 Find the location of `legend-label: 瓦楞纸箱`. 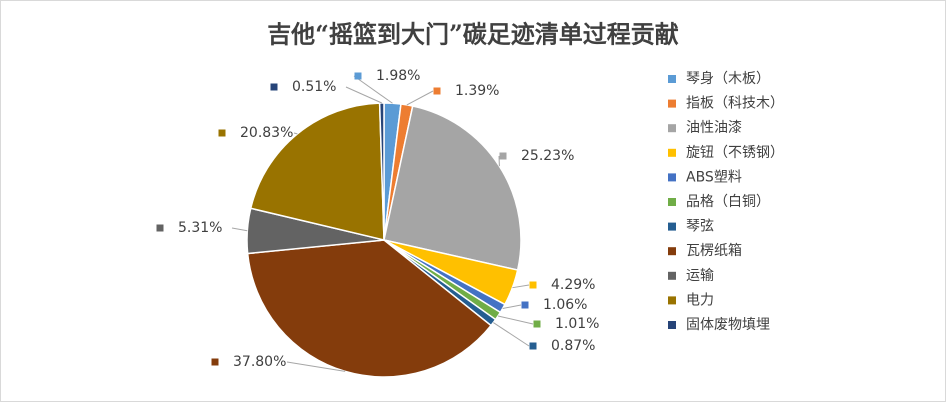

legend-label: 瓦楞纸箱 is located at coordinates (714, 251).